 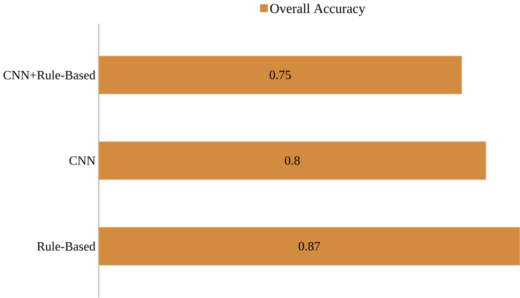 What do you see at coordinates (318, 10) in the screenshot?
I see `legend-label: Overall Accuracy` at bounding box center [318, 10].